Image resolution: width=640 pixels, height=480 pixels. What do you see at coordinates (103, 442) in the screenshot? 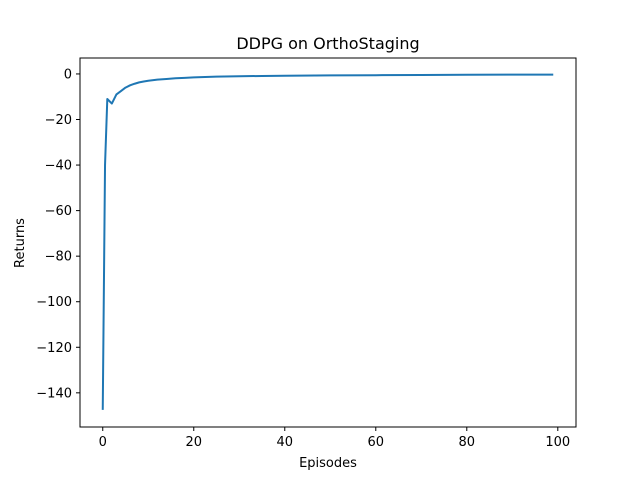
I see `x-tick-label: 0` at bounding box center [103, 442].